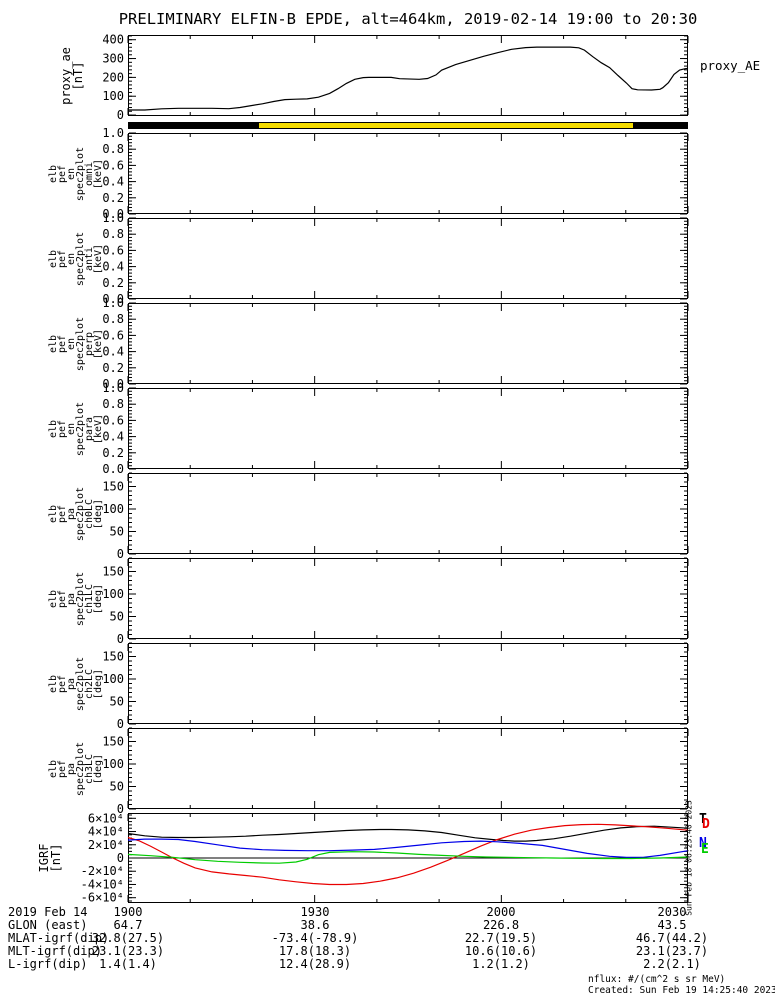 The height and width of the screenshot is (1000, 775). Describe the element at coordinates (76, 513) in the screenshot. I see `panel-label-pa-spec2plot-ch0lc: elb pef pa spec2plot ch0LC [deg]` at that location.